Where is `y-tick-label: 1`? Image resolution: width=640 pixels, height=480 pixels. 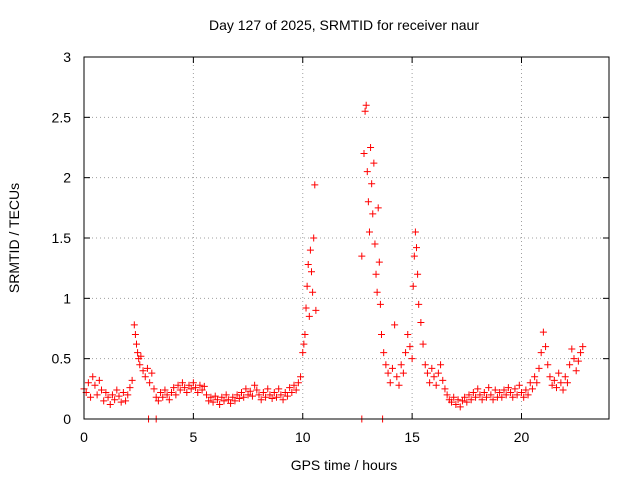
y-tick-label: 1 is located at coordinates (67, 298).